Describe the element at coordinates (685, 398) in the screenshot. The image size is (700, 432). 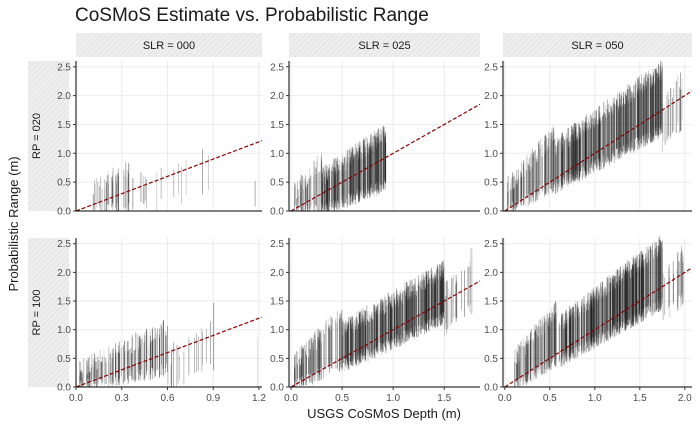
I see `x-tick-label: 2.0` at that location.